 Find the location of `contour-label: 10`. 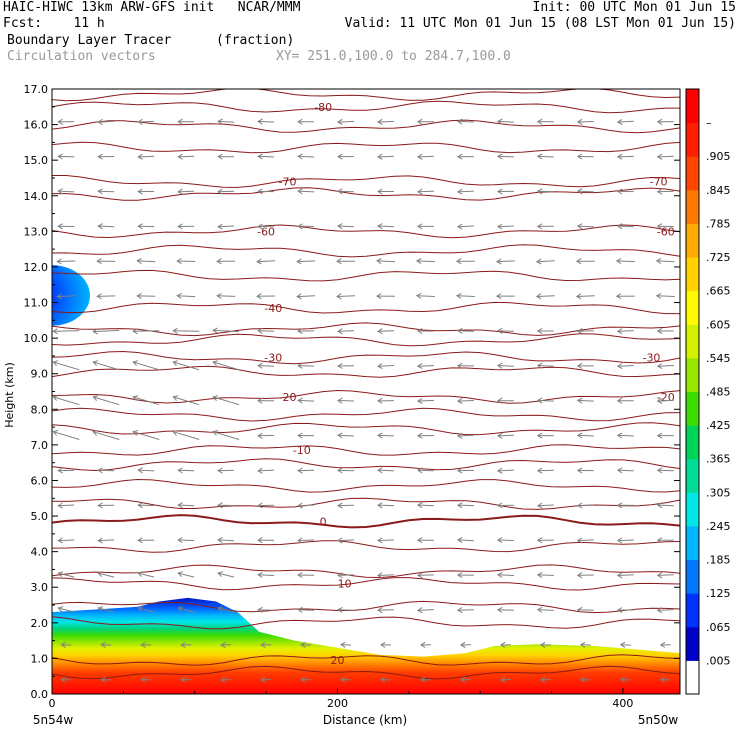

contour-label: 10 is located at coordinates (345, 584).